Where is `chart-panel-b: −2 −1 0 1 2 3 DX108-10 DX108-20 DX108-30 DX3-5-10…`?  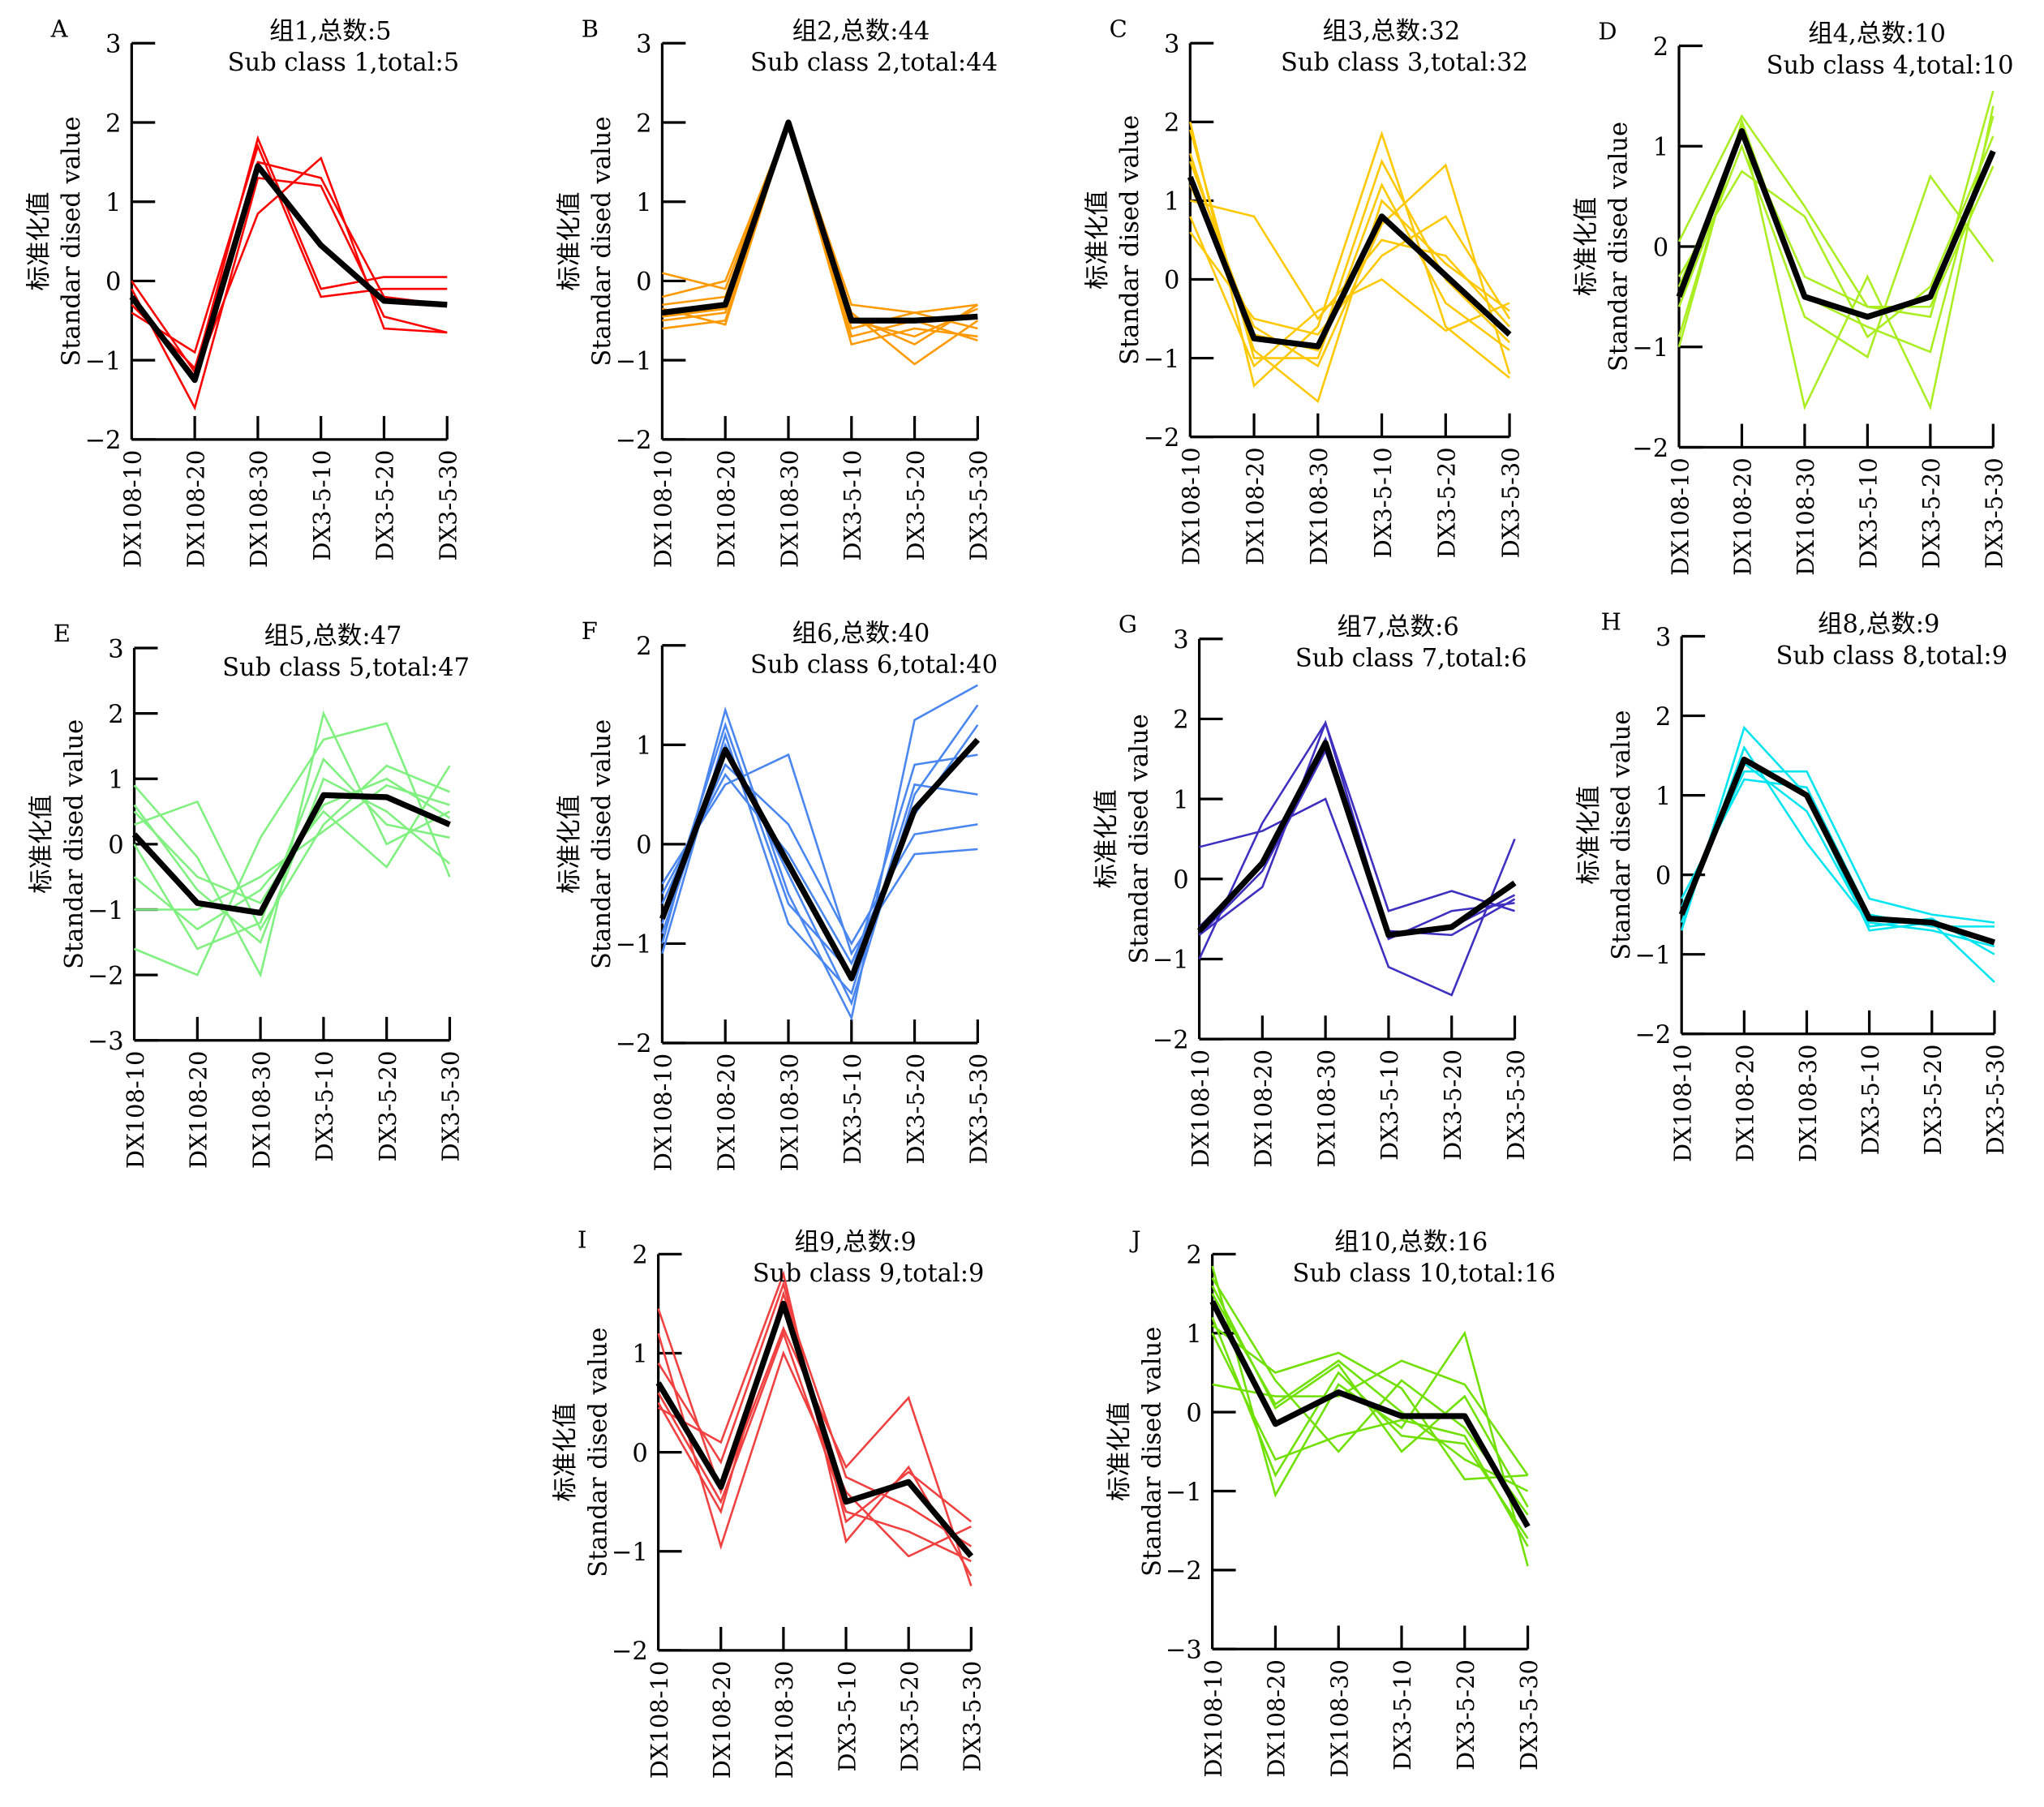
chart-panel-b: −2 −1 0 1 2 3 DX108-10 DX108-20 DX108-30 DX3-5-10… is located at coordinates (777, 292).